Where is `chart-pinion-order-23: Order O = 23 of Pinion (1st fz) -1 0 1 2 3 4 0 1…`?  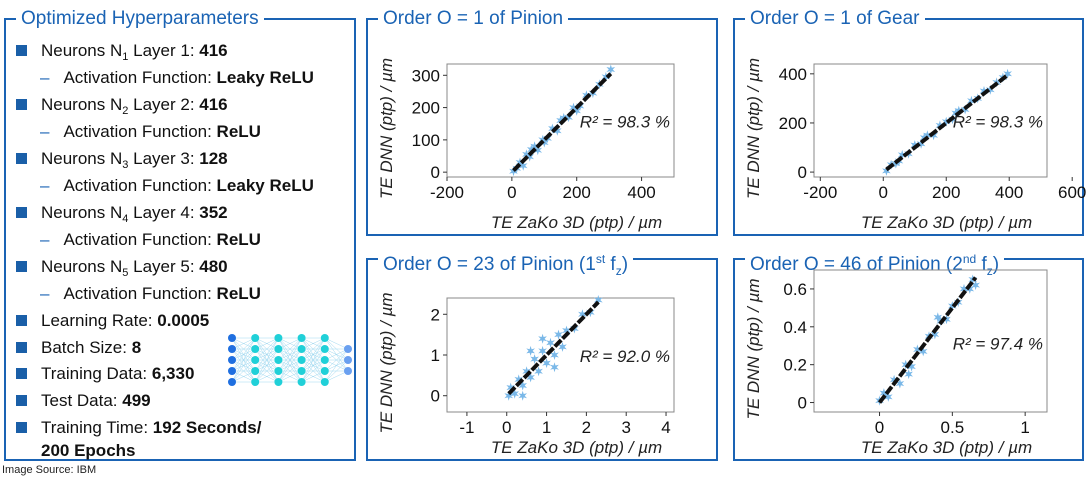
chart-pinion-order-23: Order O = 23 of Pinion (1st fz) -1 0 1 2 3 4 0 1… is located at coordinates (542, 354).